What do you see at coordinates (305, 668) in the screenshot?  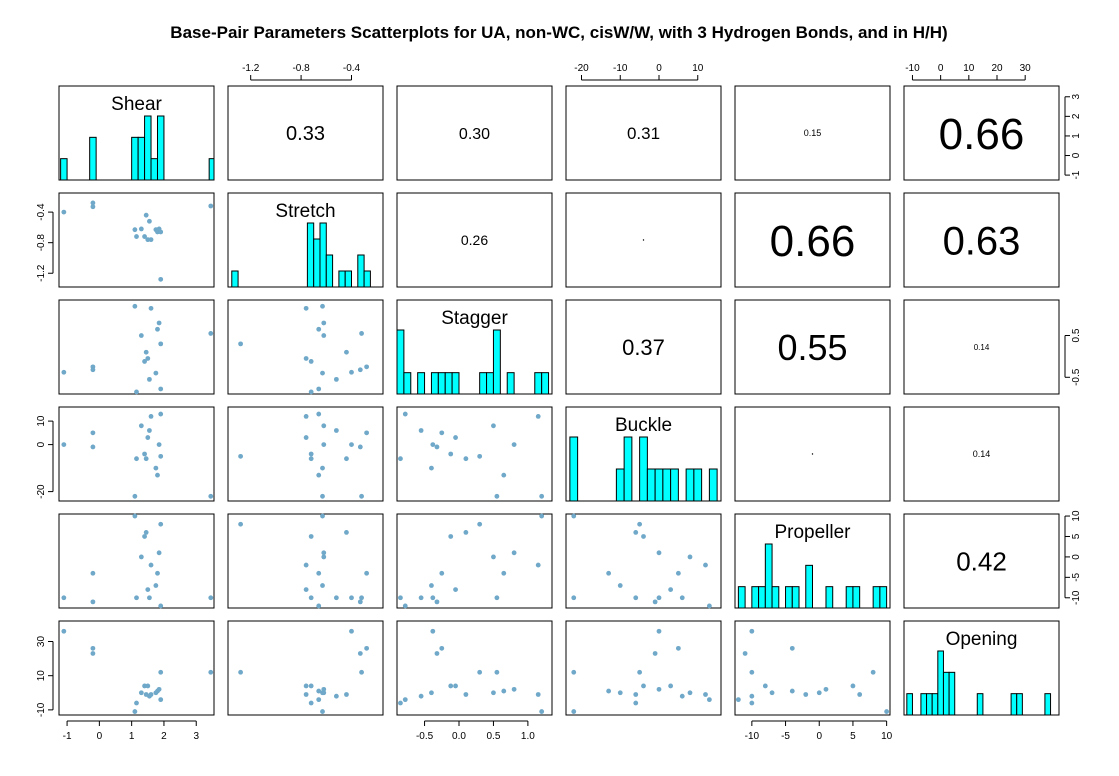 I see `panel-frame-opening-stretch` at bounding box center [305, 668].